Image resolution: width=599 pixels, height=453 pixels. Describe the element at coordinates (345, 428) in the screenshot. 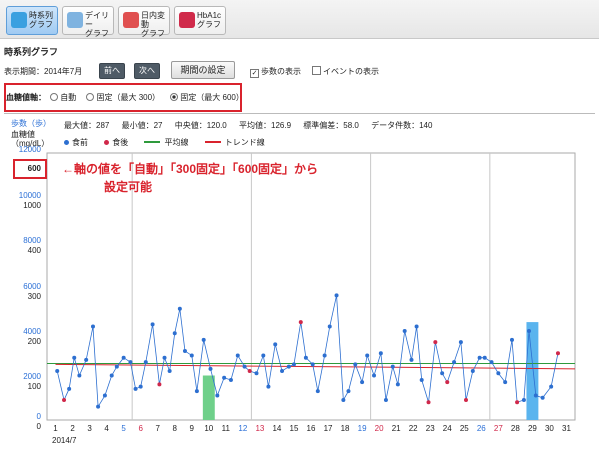

I see `x-tick-label: 18` at that location.